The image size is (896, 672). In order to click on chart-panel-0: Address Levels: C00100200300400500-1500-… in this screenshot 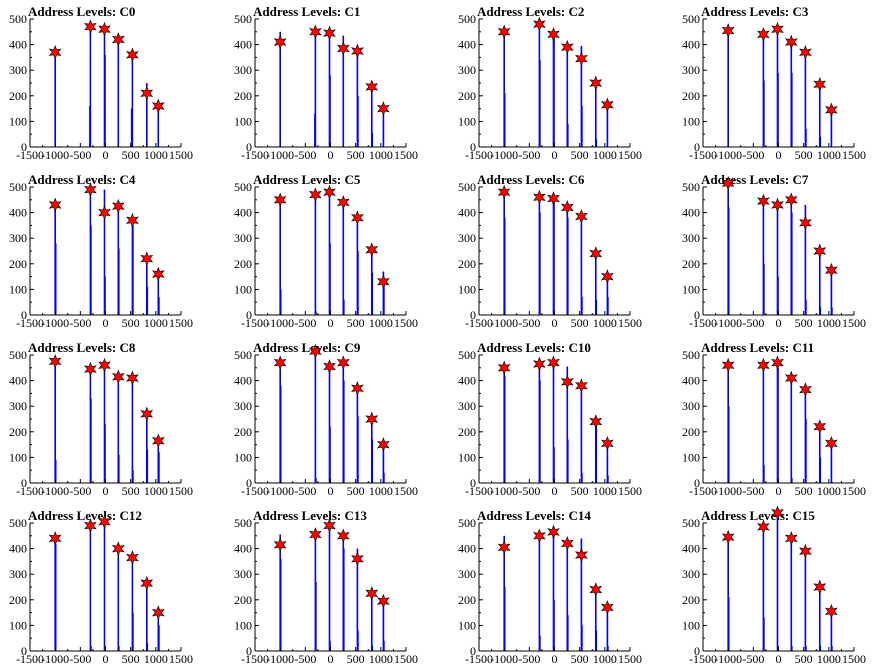, I will do `click(101, 83)`.